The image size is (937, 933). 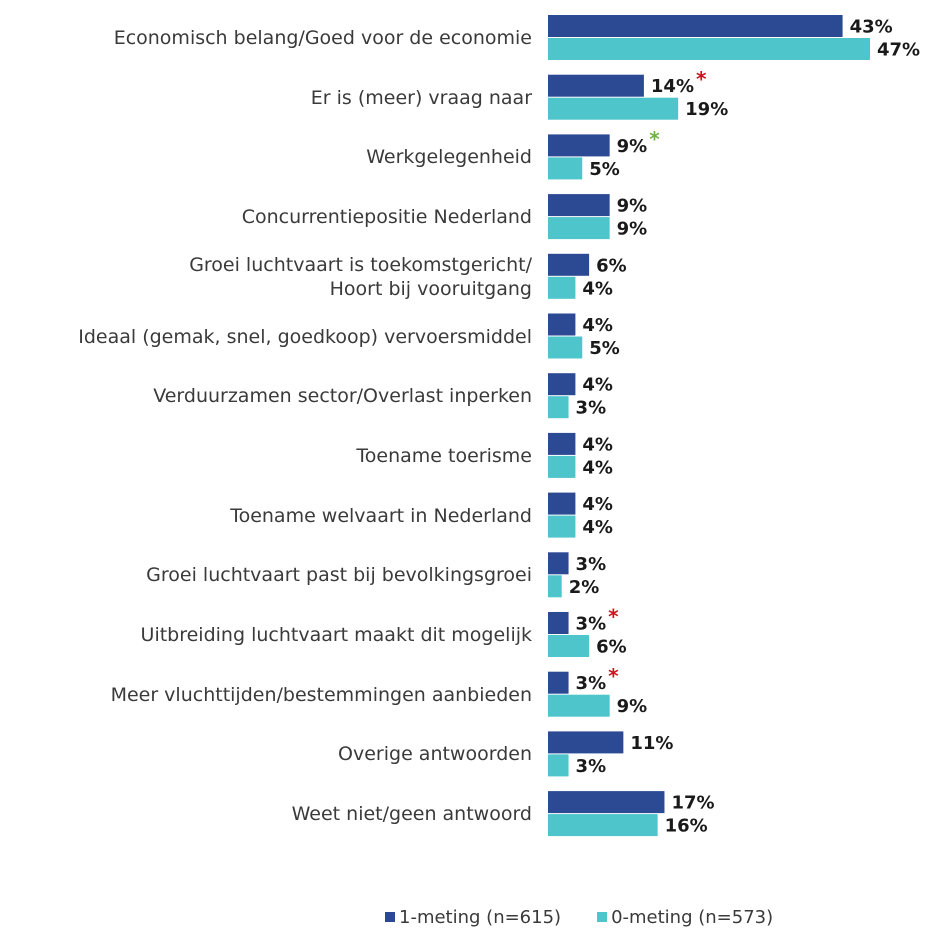 I want to click on value-label: 17%, so click(x=692, y=803).